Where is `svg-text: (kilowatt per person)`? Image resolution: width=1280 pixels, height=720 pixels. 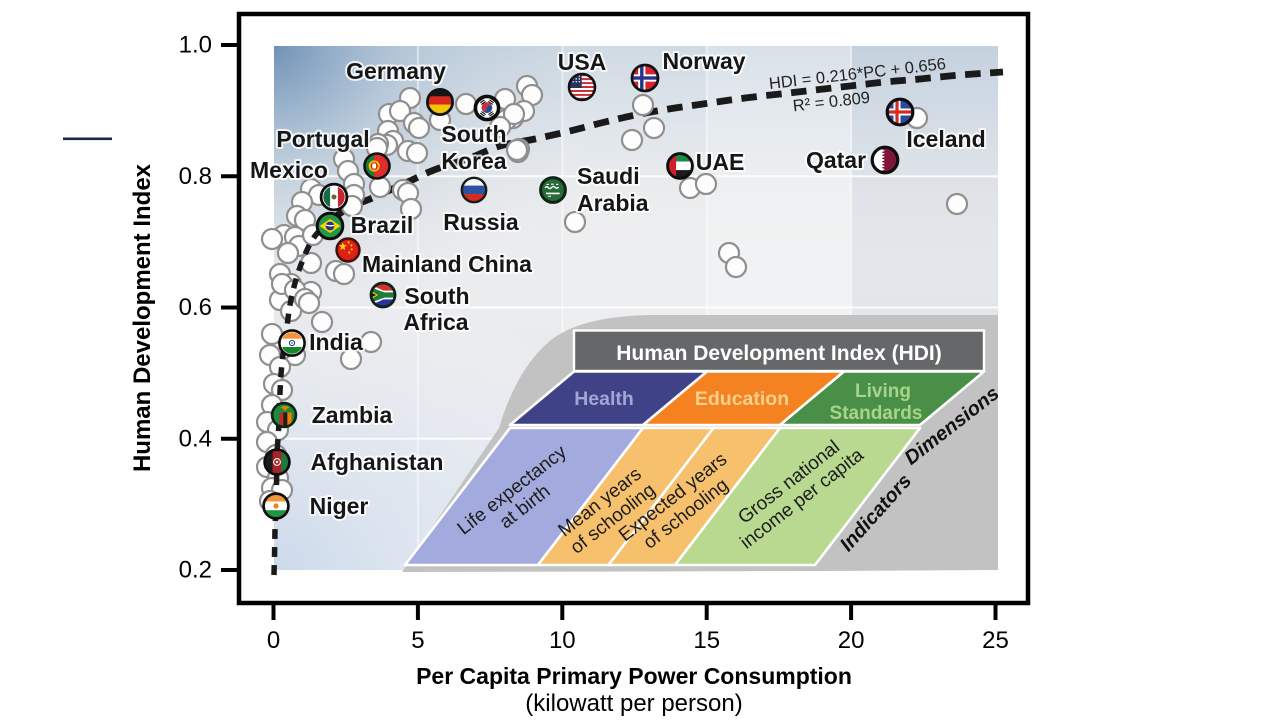
svg-text: (kilowatt per person) is located at coordinates (633, 703).